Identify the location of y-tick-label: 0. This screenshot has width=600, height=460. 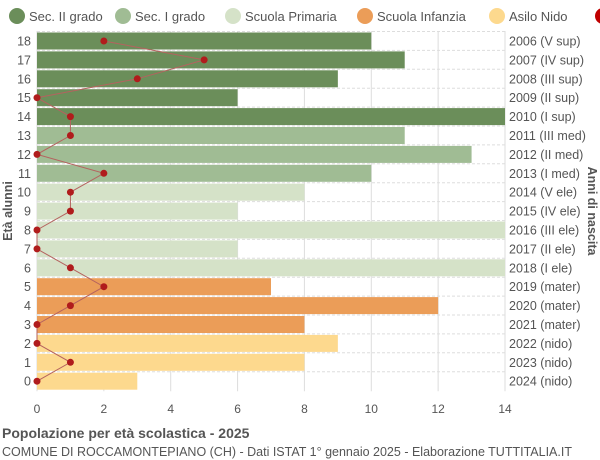
(27, 382).